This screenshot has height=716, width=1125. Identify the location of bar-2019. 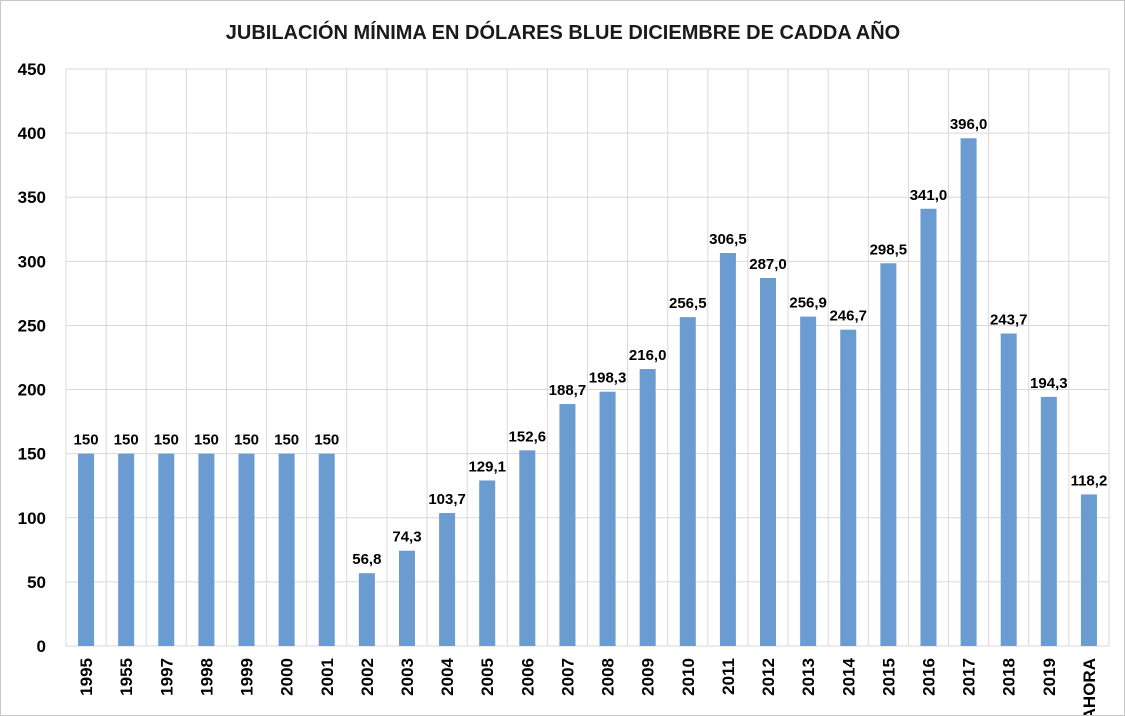
(1048, 521).